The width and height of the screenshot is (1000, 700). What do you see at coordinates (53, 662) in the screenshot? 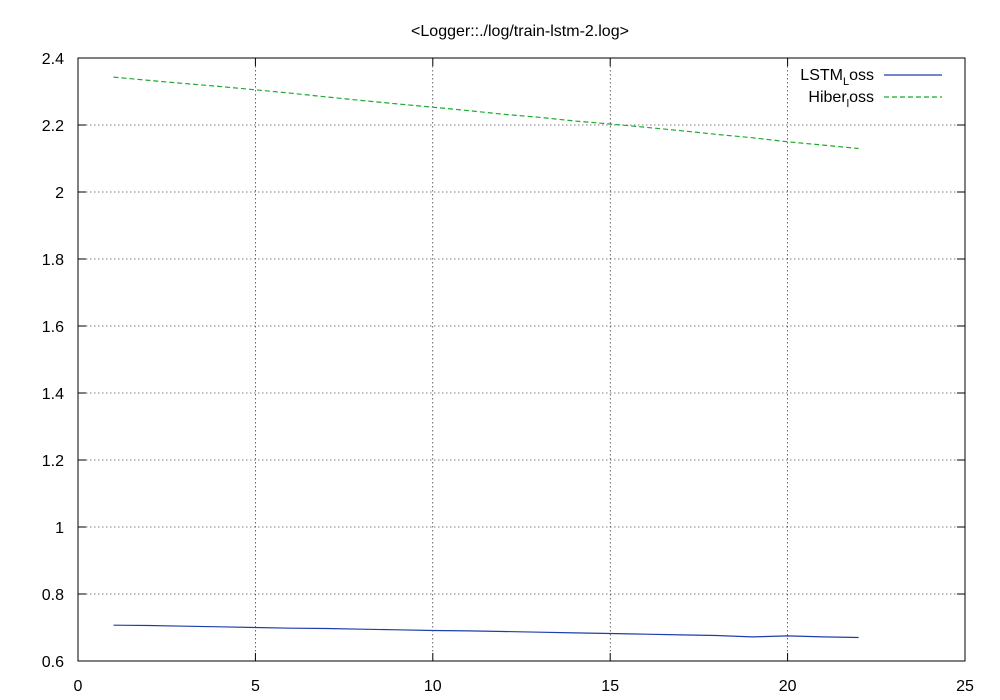
I see `y-tick-label: 0.6` at bounding box center [53, 662].